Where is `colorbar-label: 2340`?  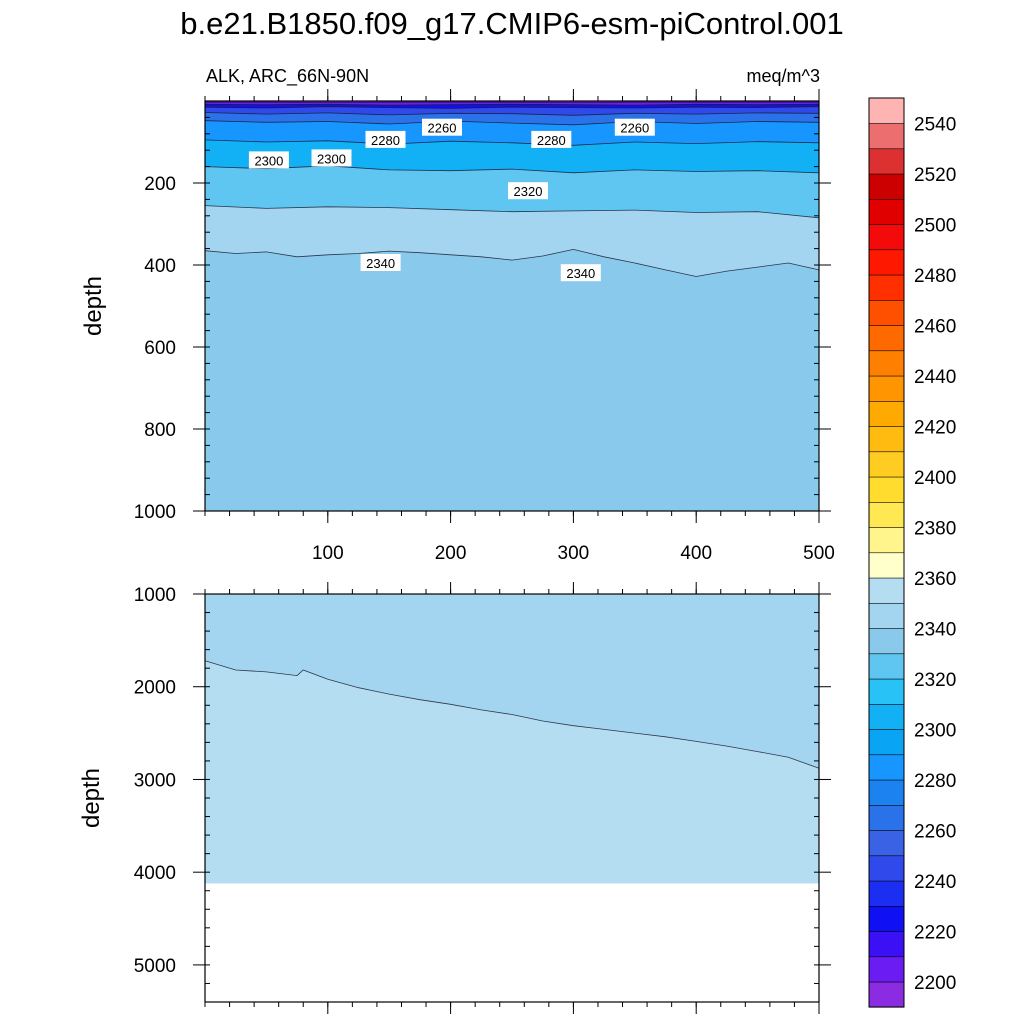 colorbar-label: 2340 is located at coordinates (935, 629).